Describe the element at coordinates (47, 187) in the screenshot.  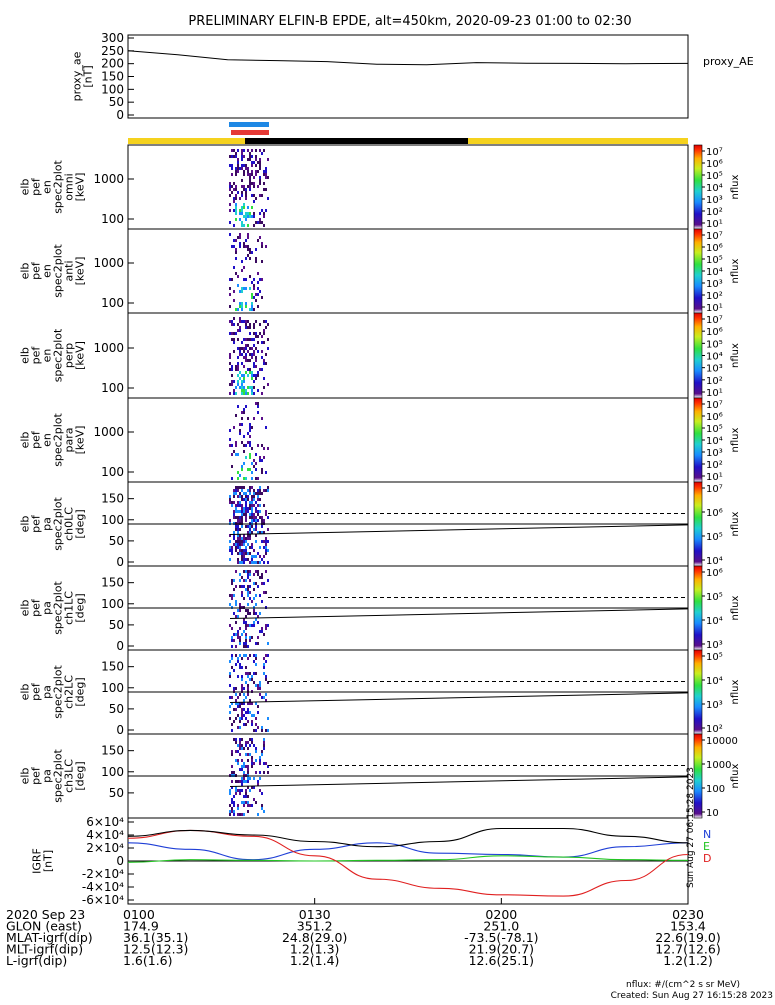
I see `panel-omni-ylabel-word: en` at that location.